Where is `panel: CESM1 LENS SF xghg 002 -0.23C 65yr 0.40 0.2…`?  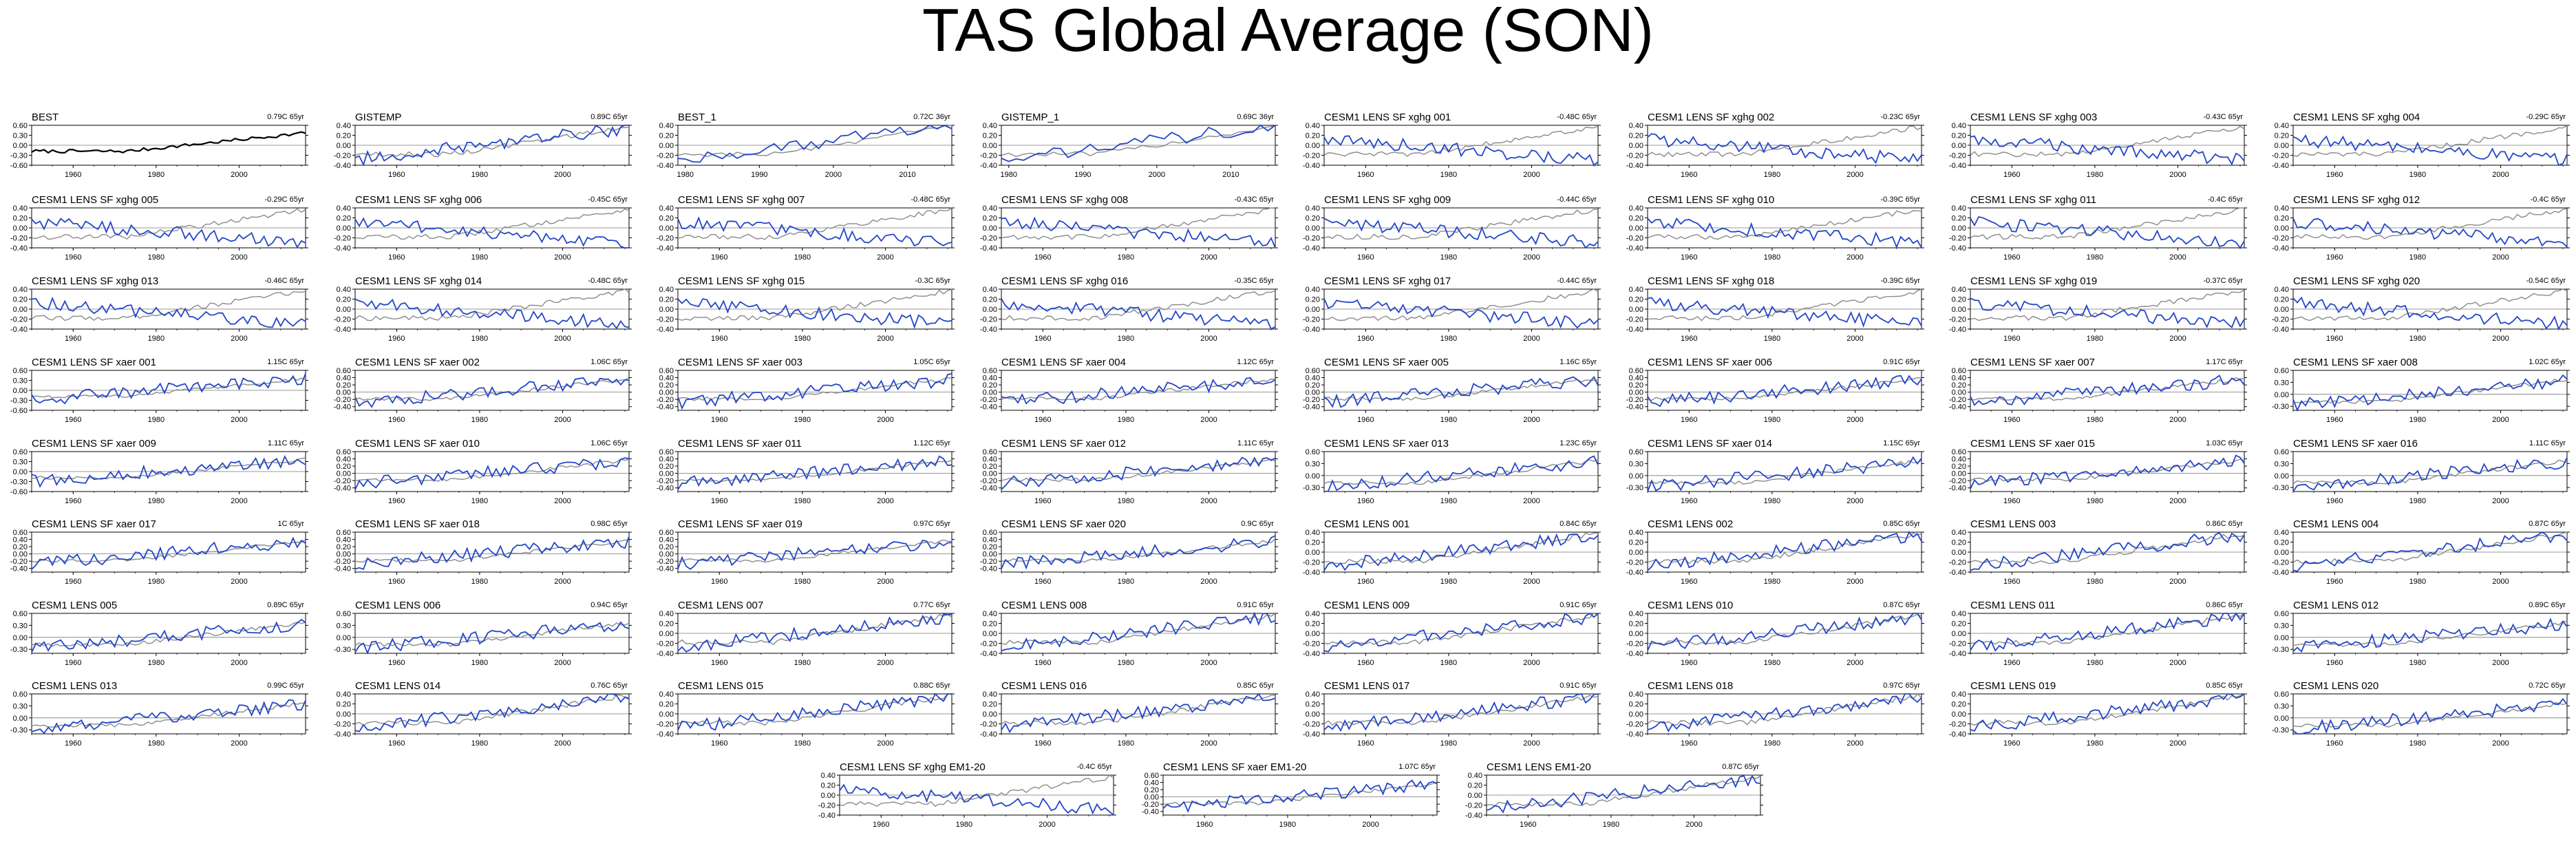 panel: CESM1 LENS SF xghg 002 -0.23C 65yr 0.40 0.2… is located at coordinates (1775, 145).